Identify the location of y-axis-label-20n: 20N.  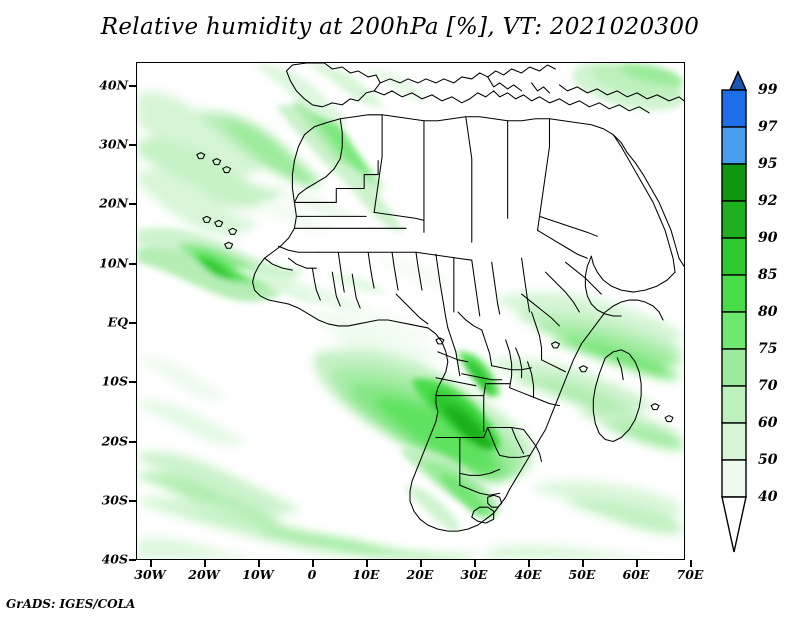
(113, 203).